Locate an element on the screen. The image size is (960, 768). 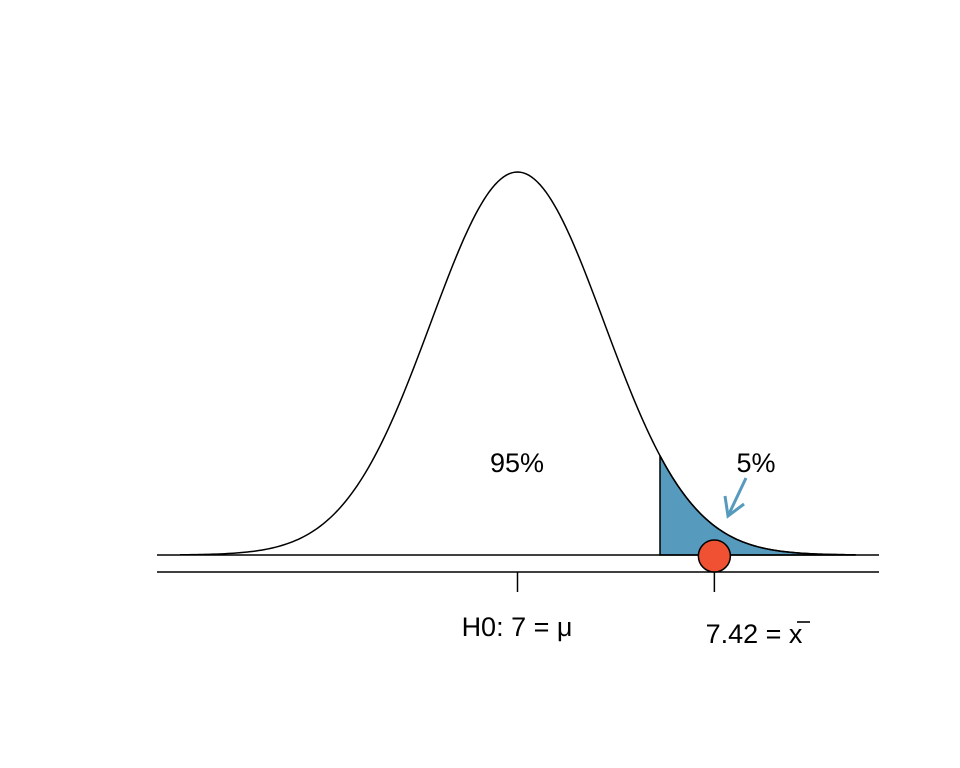
sample-mean-point is located at coordinates (714, 556).